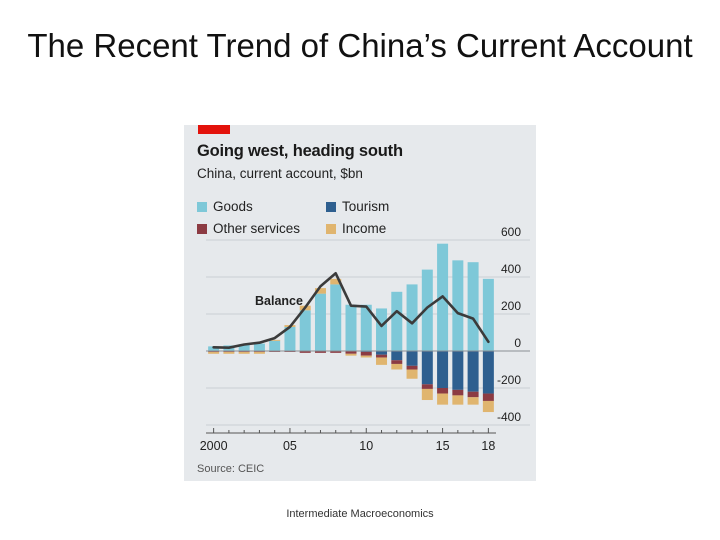 The width and height of the screenshot is (720, 540). What do you see at coordinates (517, 343) in the screenshot?
I see `y-tick-label: 0` at bounding box center [517, 343].